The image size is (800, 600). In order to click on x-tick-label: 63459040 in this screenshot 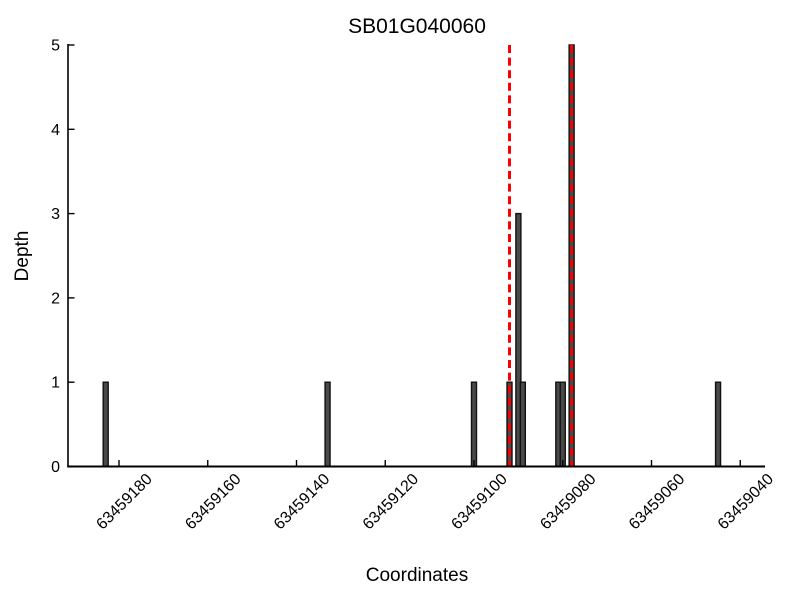, I will do `click(746, 502)`.